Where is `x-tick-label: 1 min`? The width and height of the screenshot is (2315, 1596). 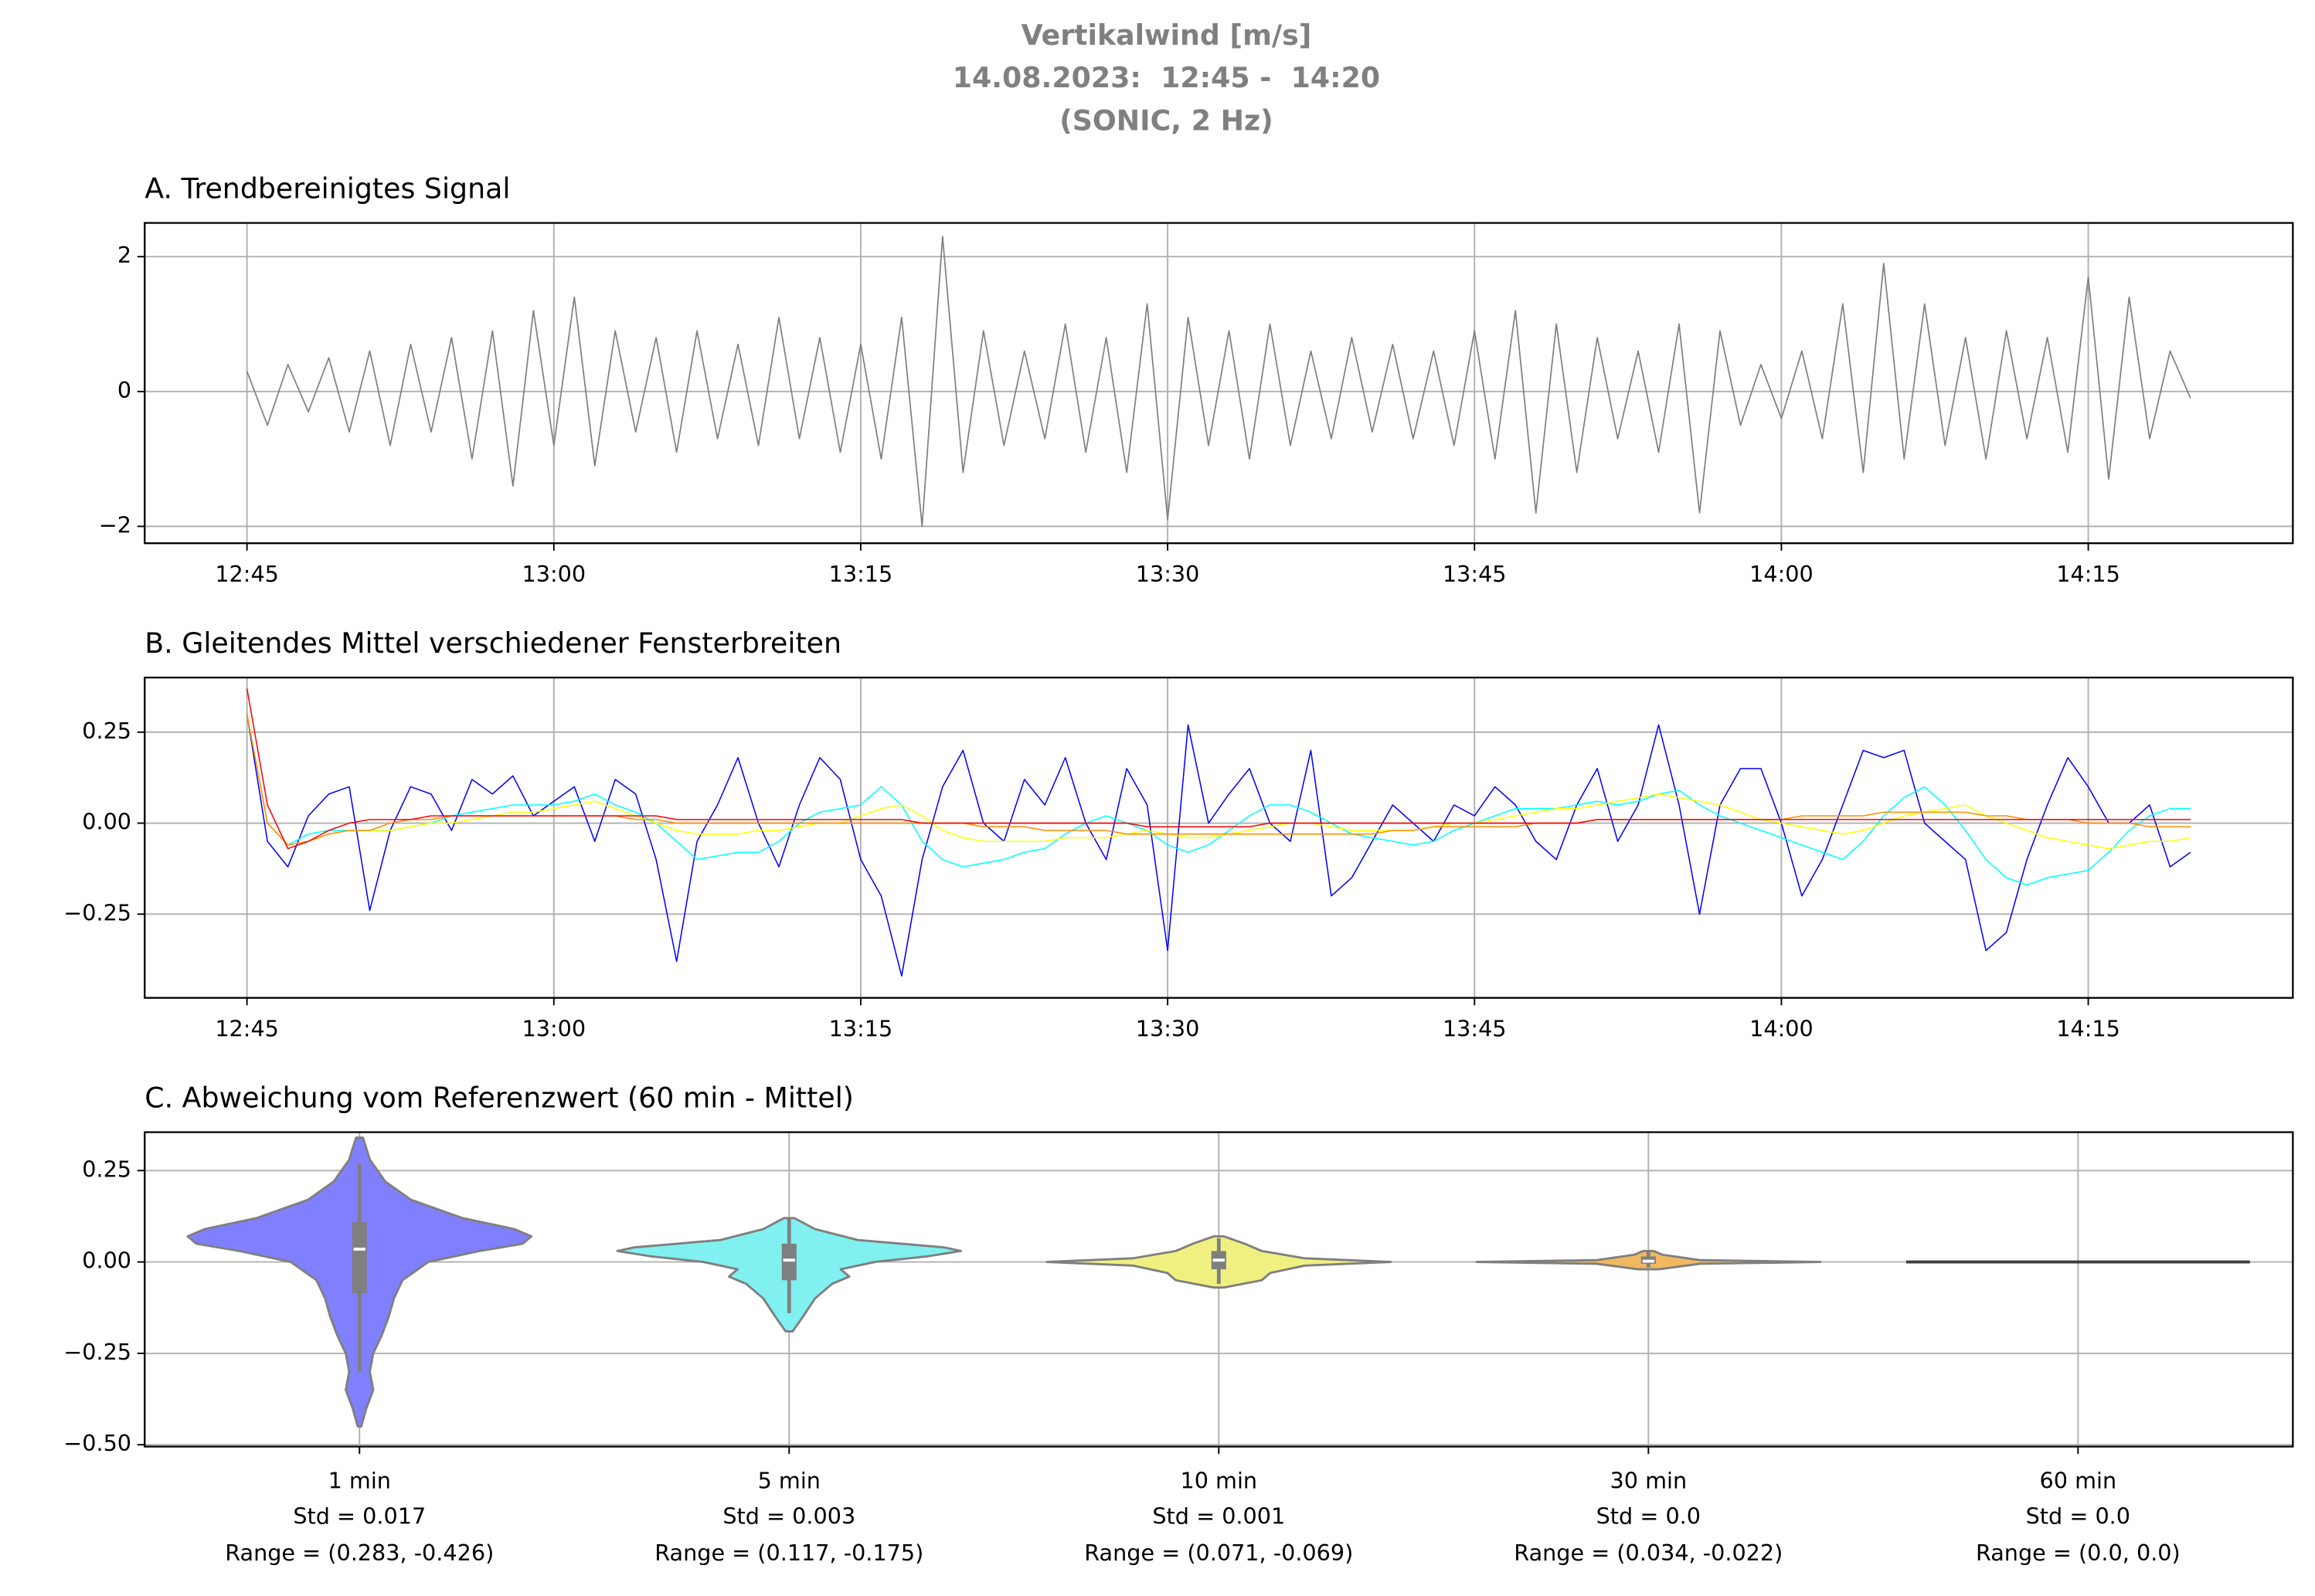 x-tick-label: 1 min is located at coordinates (360, 1480).